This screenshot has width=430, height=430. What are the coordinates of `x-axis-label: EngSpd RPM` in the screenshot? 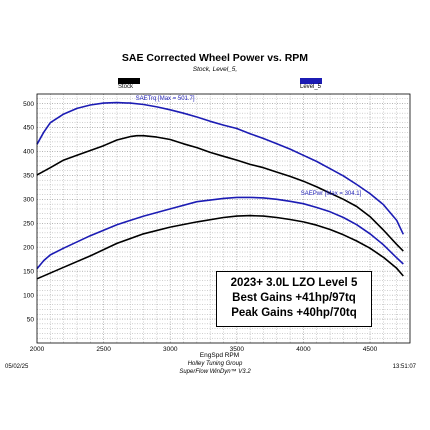 It's located at (219, 355).